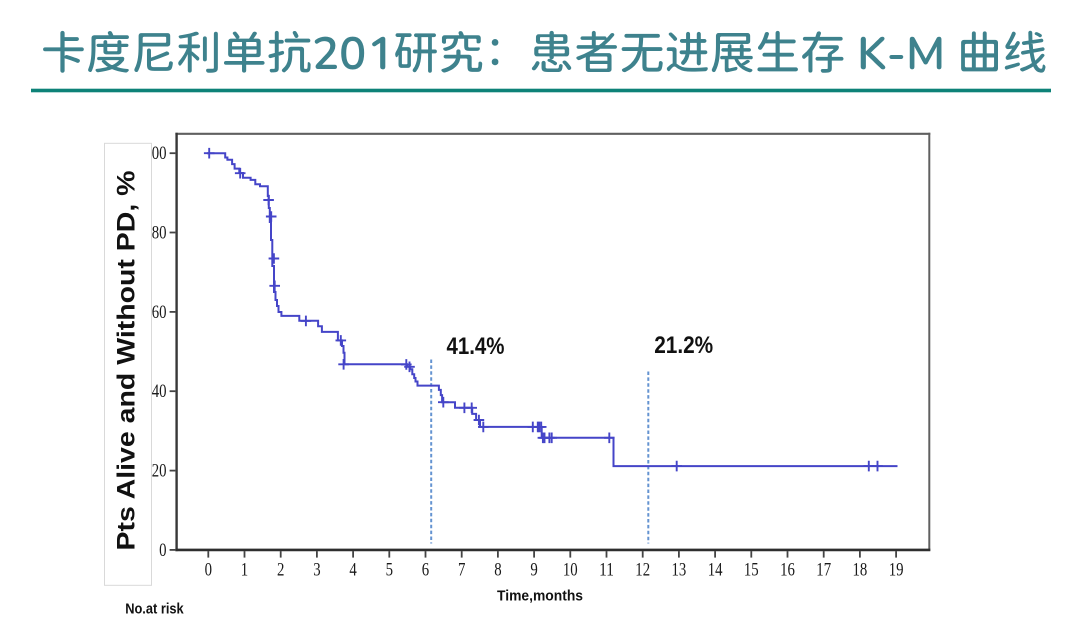 The height and width of the screenshot is (637, 1080). Describe the element at coordinates (159, 391) in the screenshot. I see `svg-text: 40` at that location.